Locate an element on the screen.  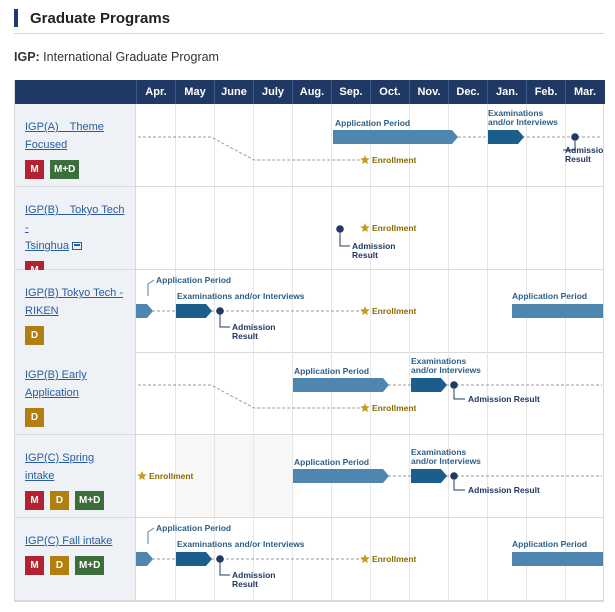
program-link: IGP(B) Tokyo Tech - Tsinghua is located at coordinates (75, 228).